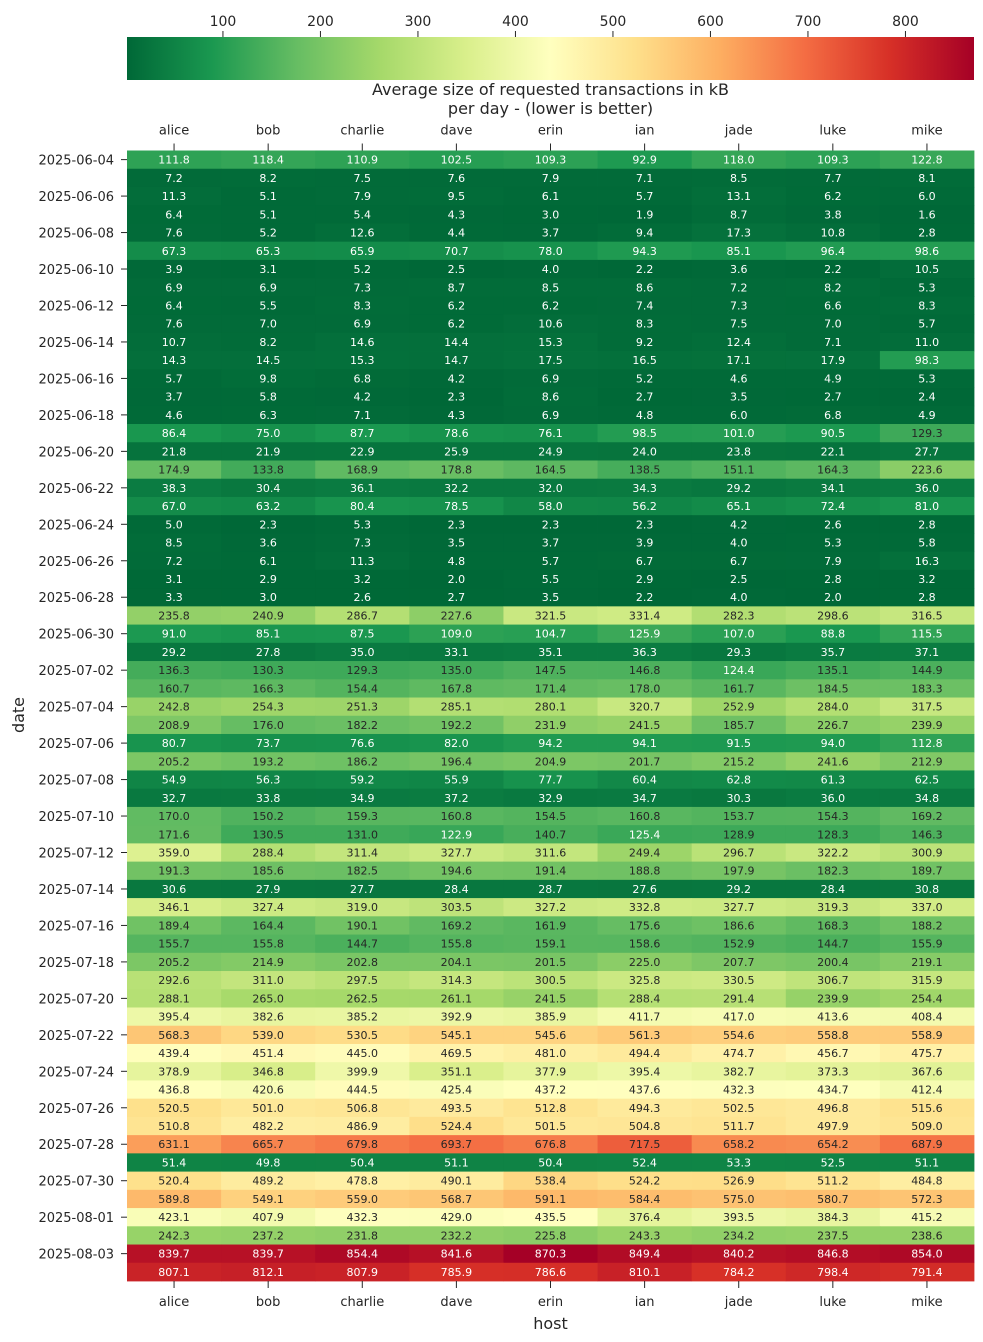 The image size is (983, 1342). Describe the element at coordinates (645, 287) in the screenshot. I see `cell-value-label: 8.6` at that location.